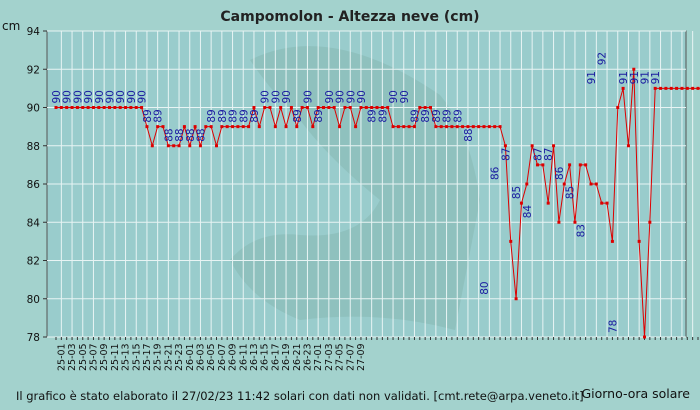 The height and width of the screenshot is (410, 700). I want to click on x-tick-label: 26-09, so click(233, 357).